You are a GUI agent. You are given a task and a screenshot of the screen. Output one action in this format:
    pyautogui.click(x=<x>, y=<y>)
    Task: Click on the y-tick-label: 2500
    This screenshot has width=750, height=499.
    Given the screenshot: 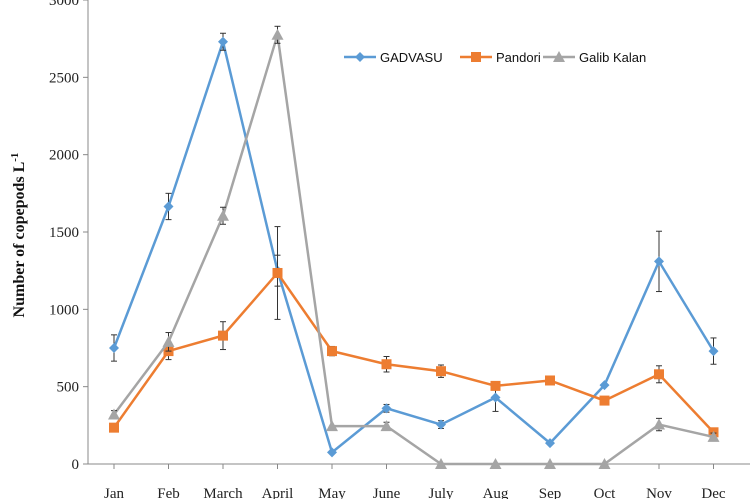 What is the action you would take?
    pyautogui.click(x=64, y=78)
    